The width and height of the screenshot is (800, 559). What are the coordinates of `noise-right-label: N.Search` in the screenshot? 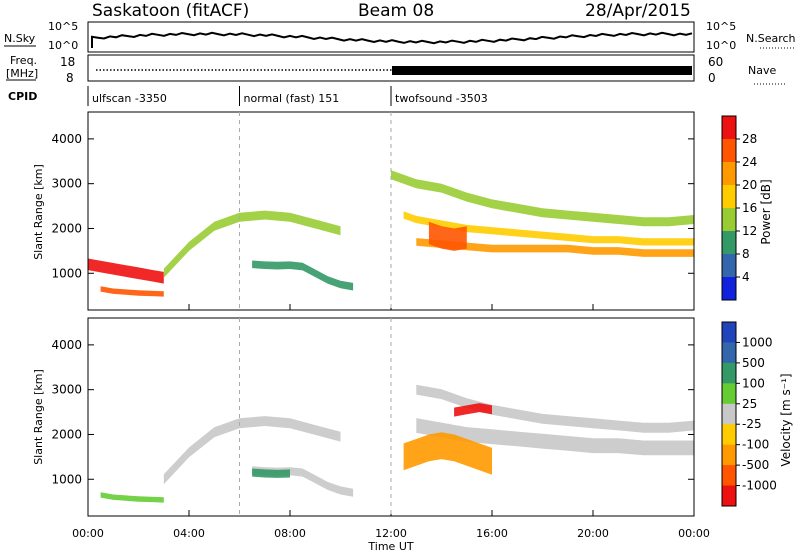 It's located at (771, 38).